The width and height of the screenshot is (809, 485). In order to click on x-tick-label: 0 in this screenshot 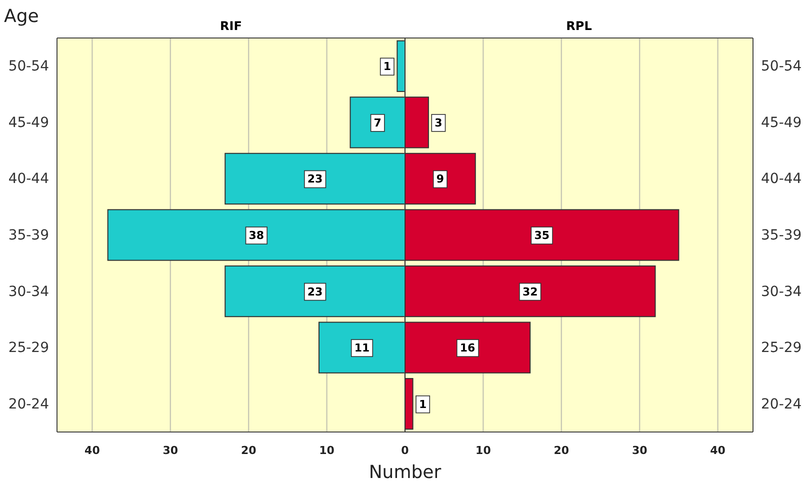, I will do `click(405, 450)`.